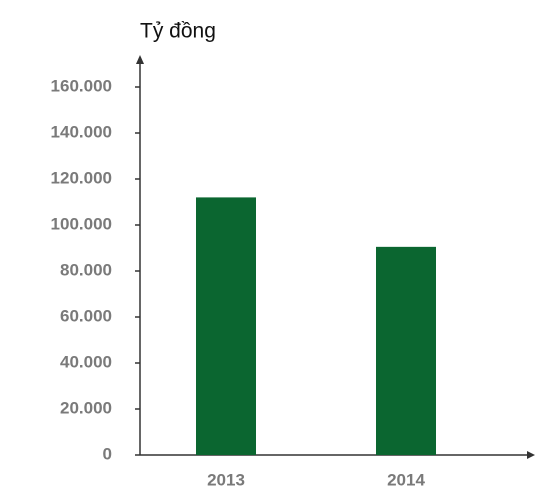 The image size is (536, 492). Describe the element at coordinates (178, 31) in the screenshot. I see `y-axis-label: Tỷ đồng` at that location.